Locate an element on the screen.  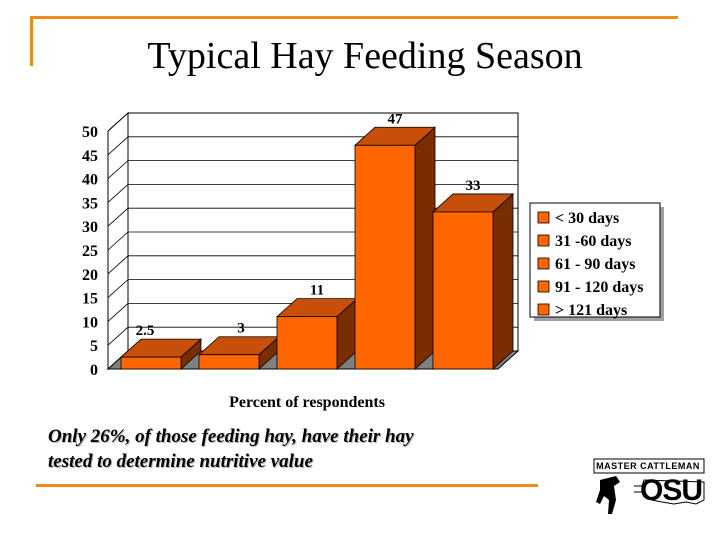
bar-value-label: 11 is located at coordinates (317, 291).